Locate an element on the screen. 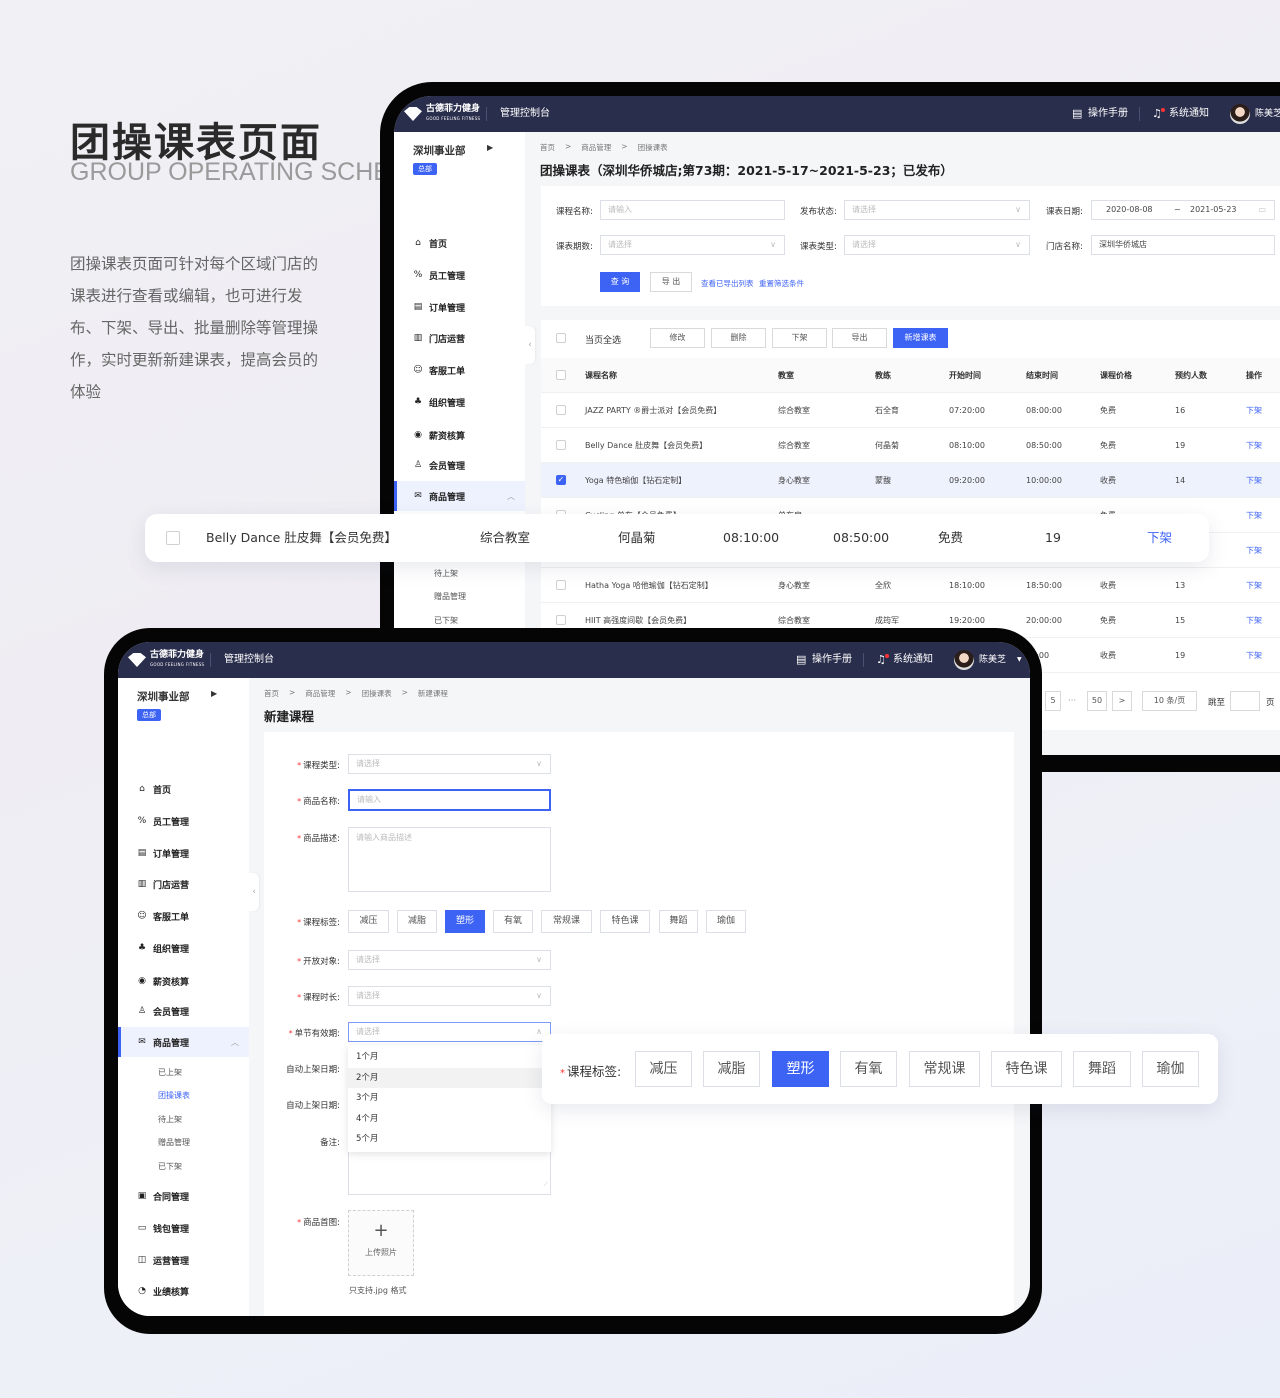 This screenshot has height=1398, width=1280. store-input: 深圳华侨城店 is located at coordinates (1183, 245).